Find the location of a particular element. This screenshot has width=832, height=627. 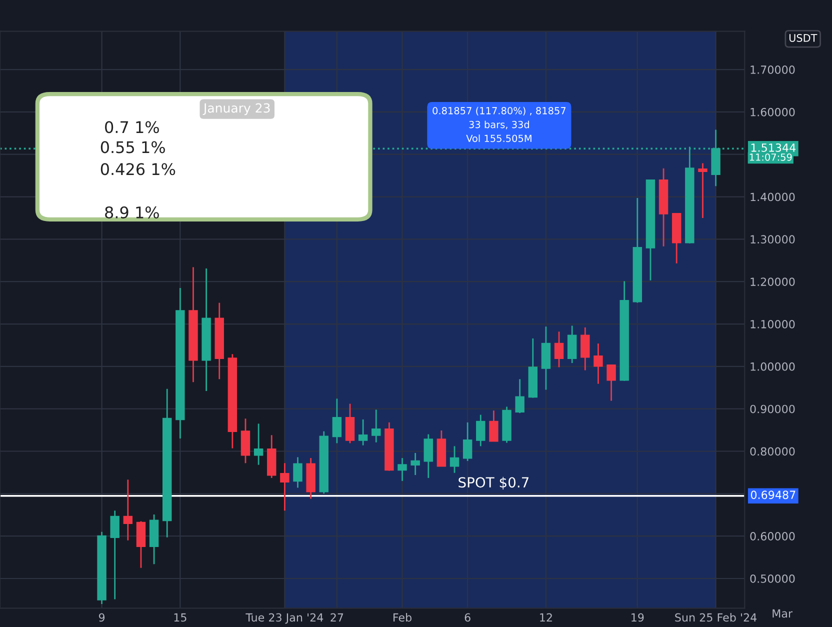

annotation: 0.7 1% is located at coordinates (132, 127).